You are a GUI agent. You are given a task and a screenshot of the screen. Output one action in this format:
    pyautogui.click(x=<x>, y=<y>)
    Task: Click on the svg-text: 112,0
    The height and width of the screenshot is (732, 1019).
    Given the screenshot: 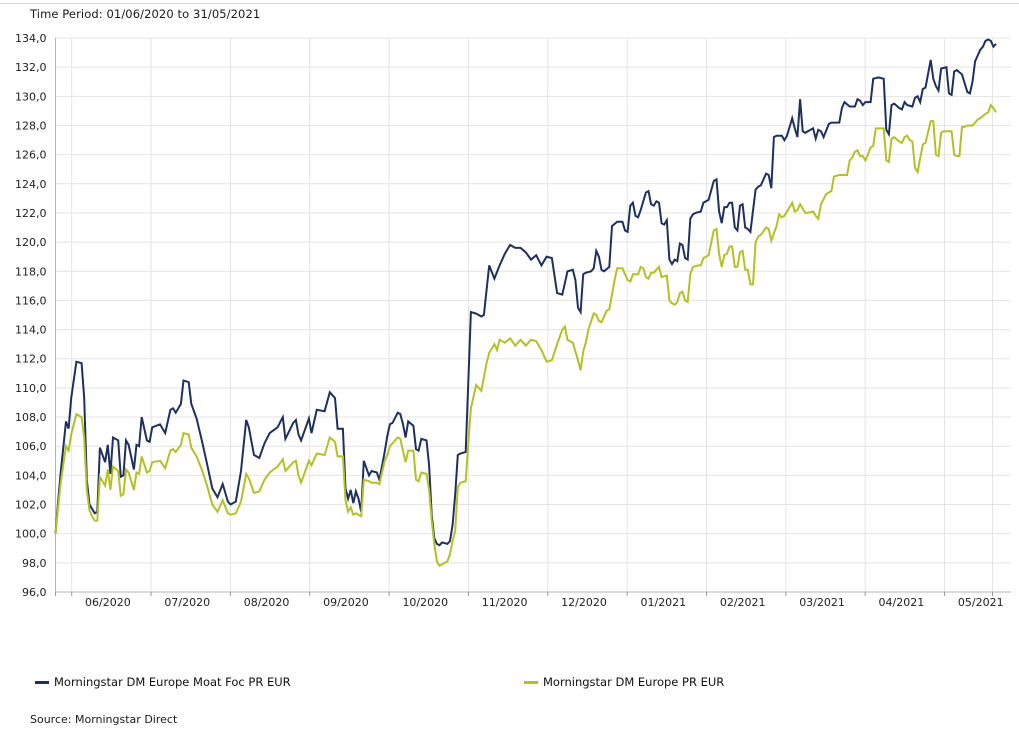 What is the action you would take?
    pyautogui.click(x=31, y=359)
    